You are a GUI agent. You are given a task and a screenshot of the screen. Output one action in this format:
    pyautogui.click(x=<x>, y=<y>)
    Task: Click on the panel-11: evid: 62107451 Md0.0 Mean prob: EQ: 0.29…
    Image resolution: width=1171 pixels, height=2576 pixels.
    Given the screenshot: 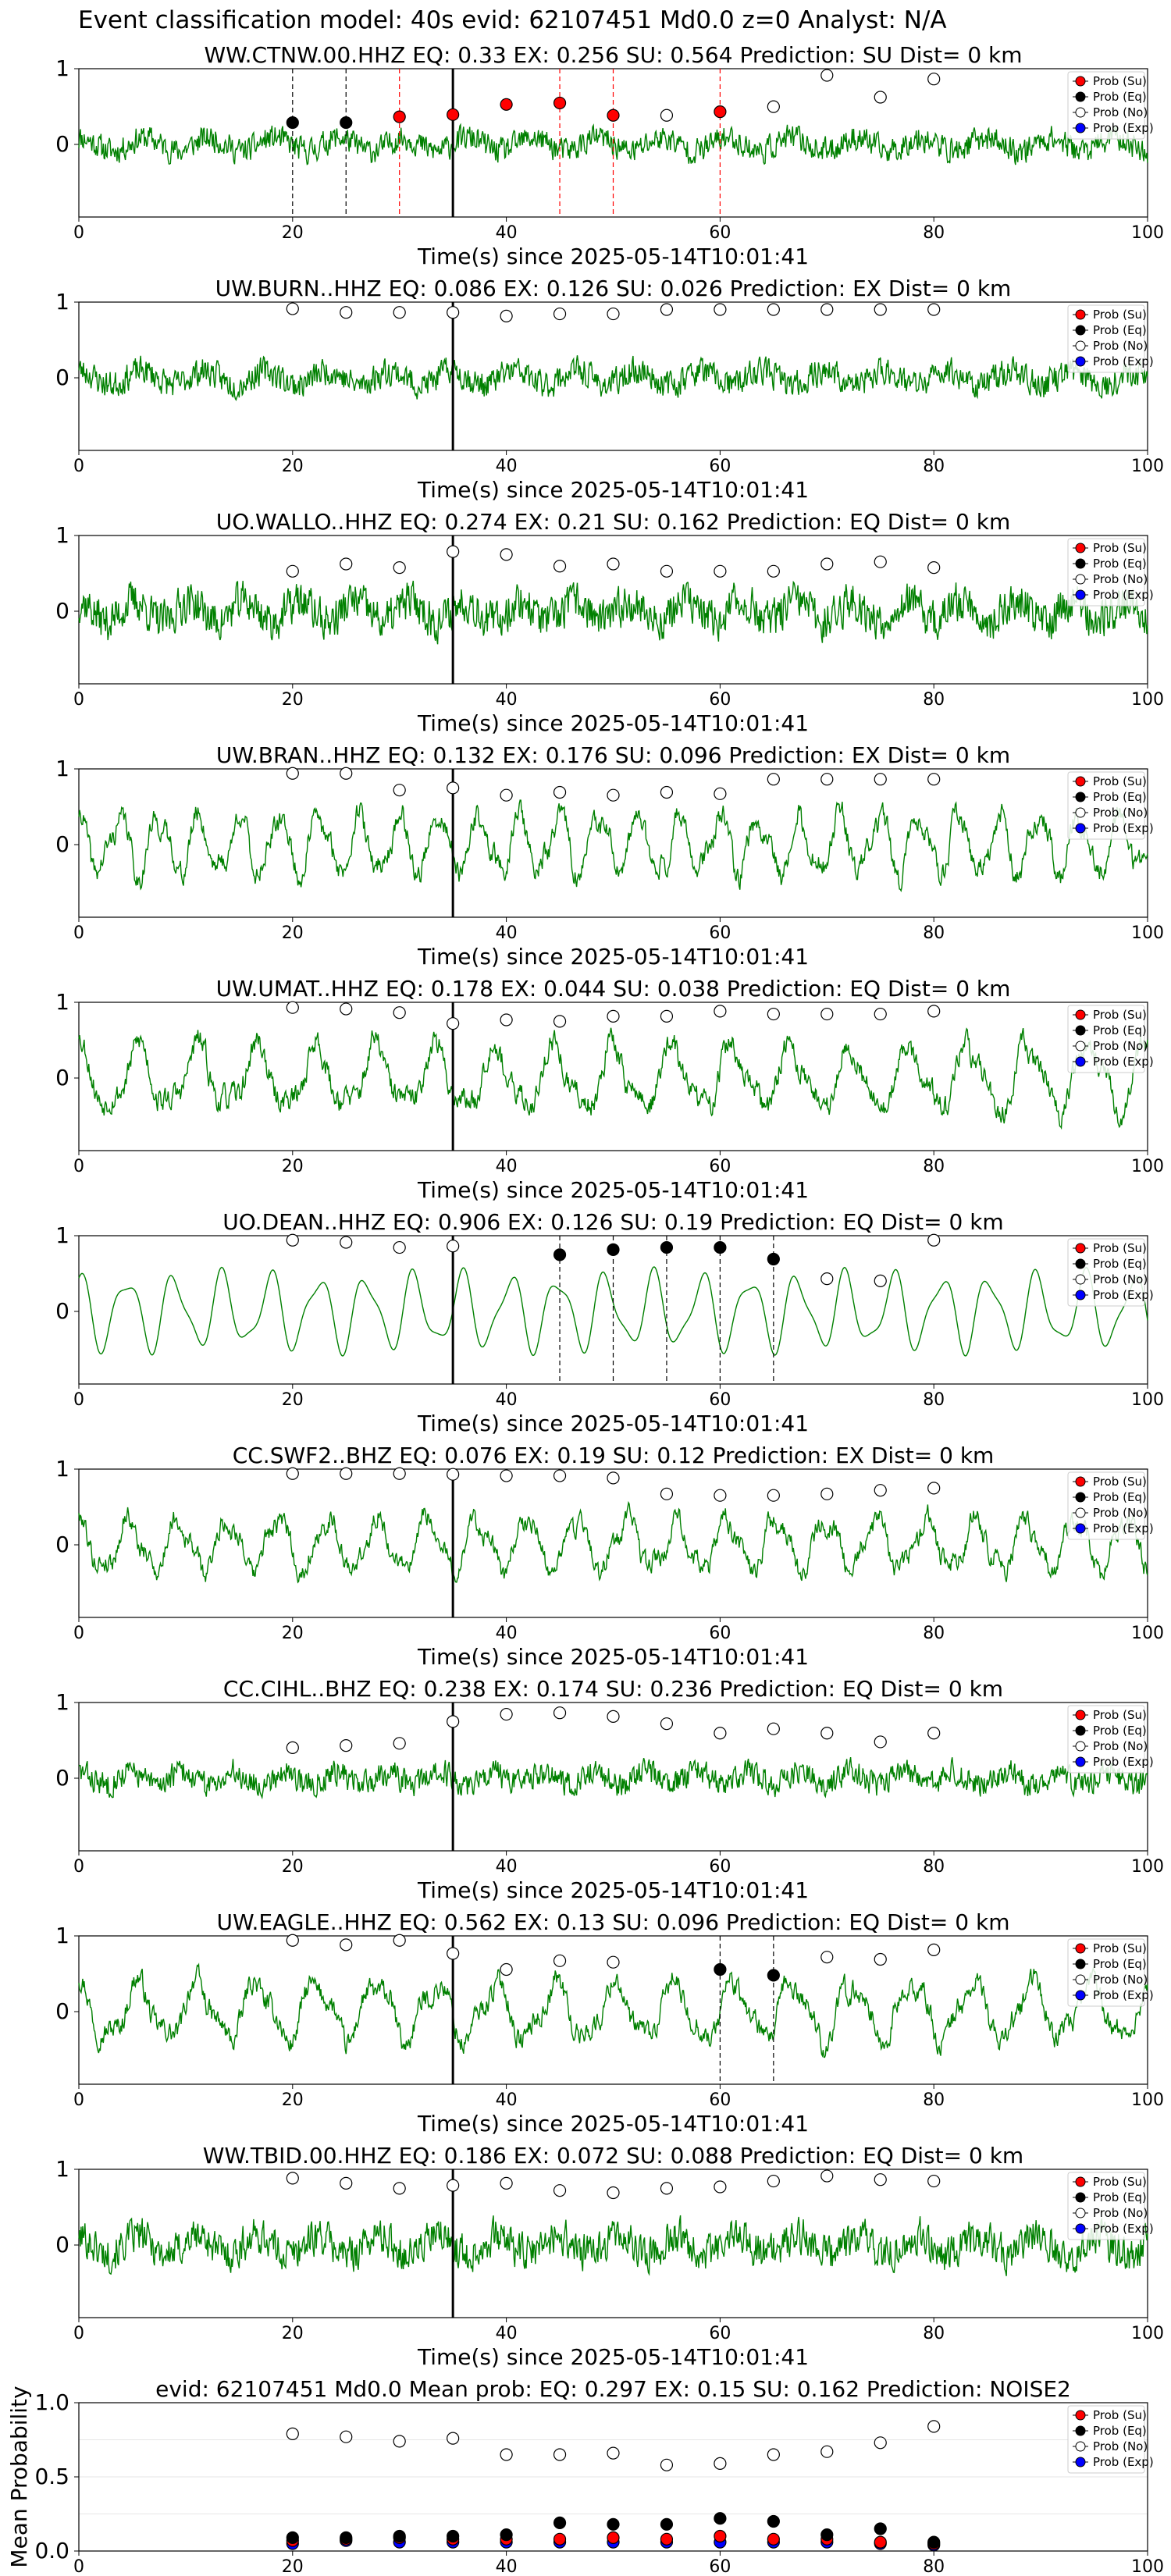 What is the action you would take?
    pyautogui.click(x=585, y=2476)
    